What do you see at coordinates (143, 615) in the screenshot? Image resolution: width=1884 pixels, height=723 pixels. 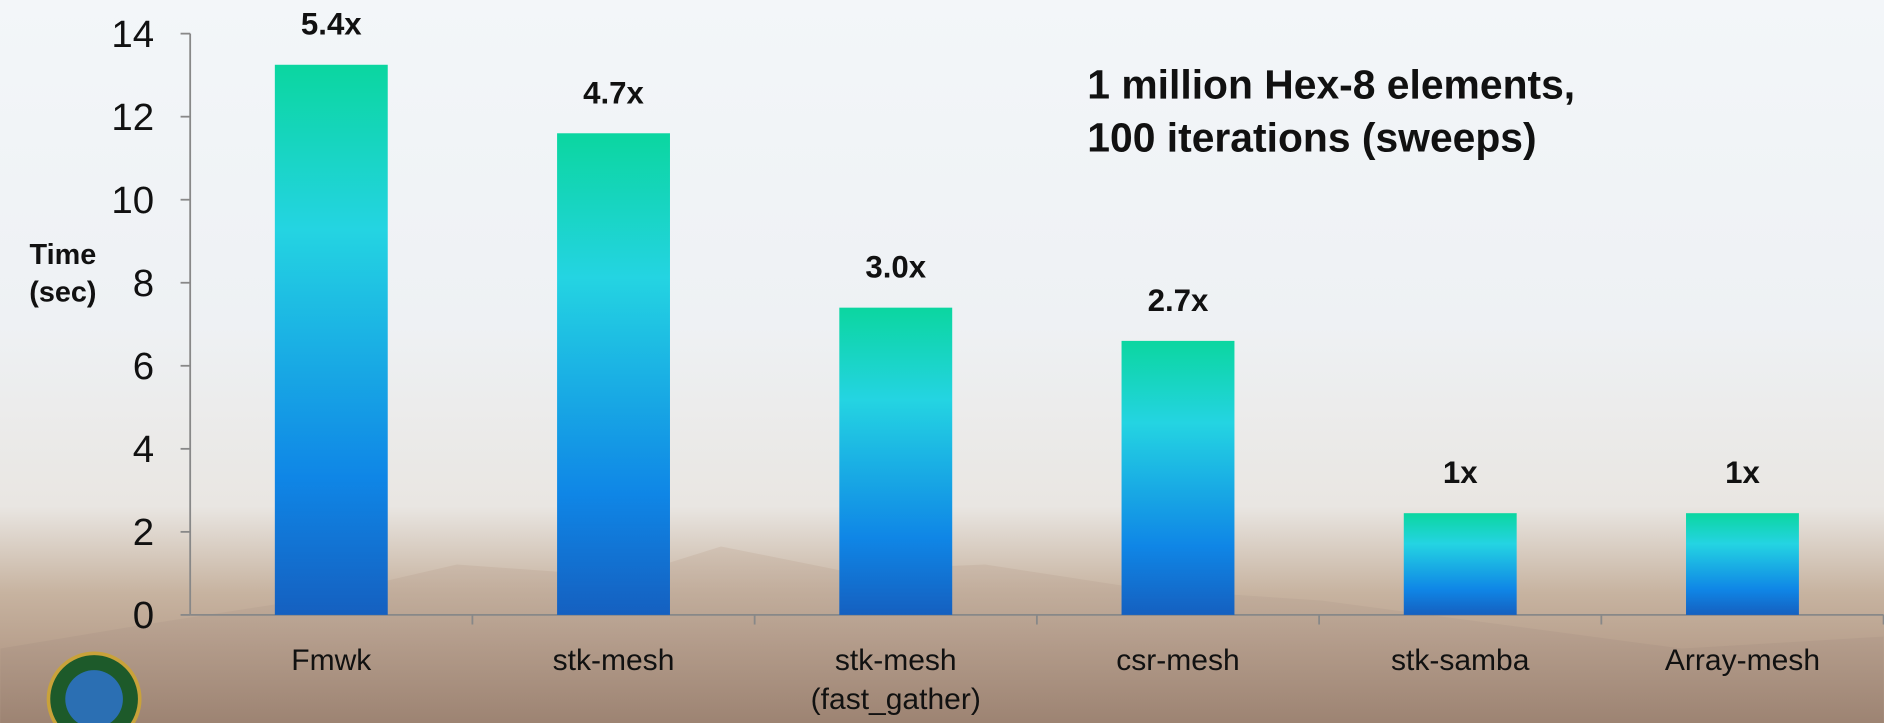 I see `y-tick-label: 0` at bounding box center [143, 615].